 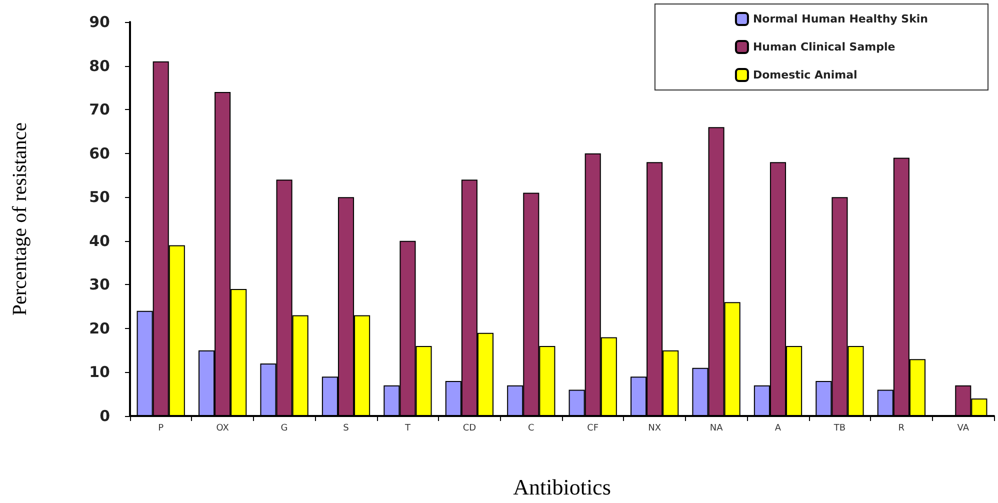 I want to click on x-tick-label: OX, so click(x=222, y=429).